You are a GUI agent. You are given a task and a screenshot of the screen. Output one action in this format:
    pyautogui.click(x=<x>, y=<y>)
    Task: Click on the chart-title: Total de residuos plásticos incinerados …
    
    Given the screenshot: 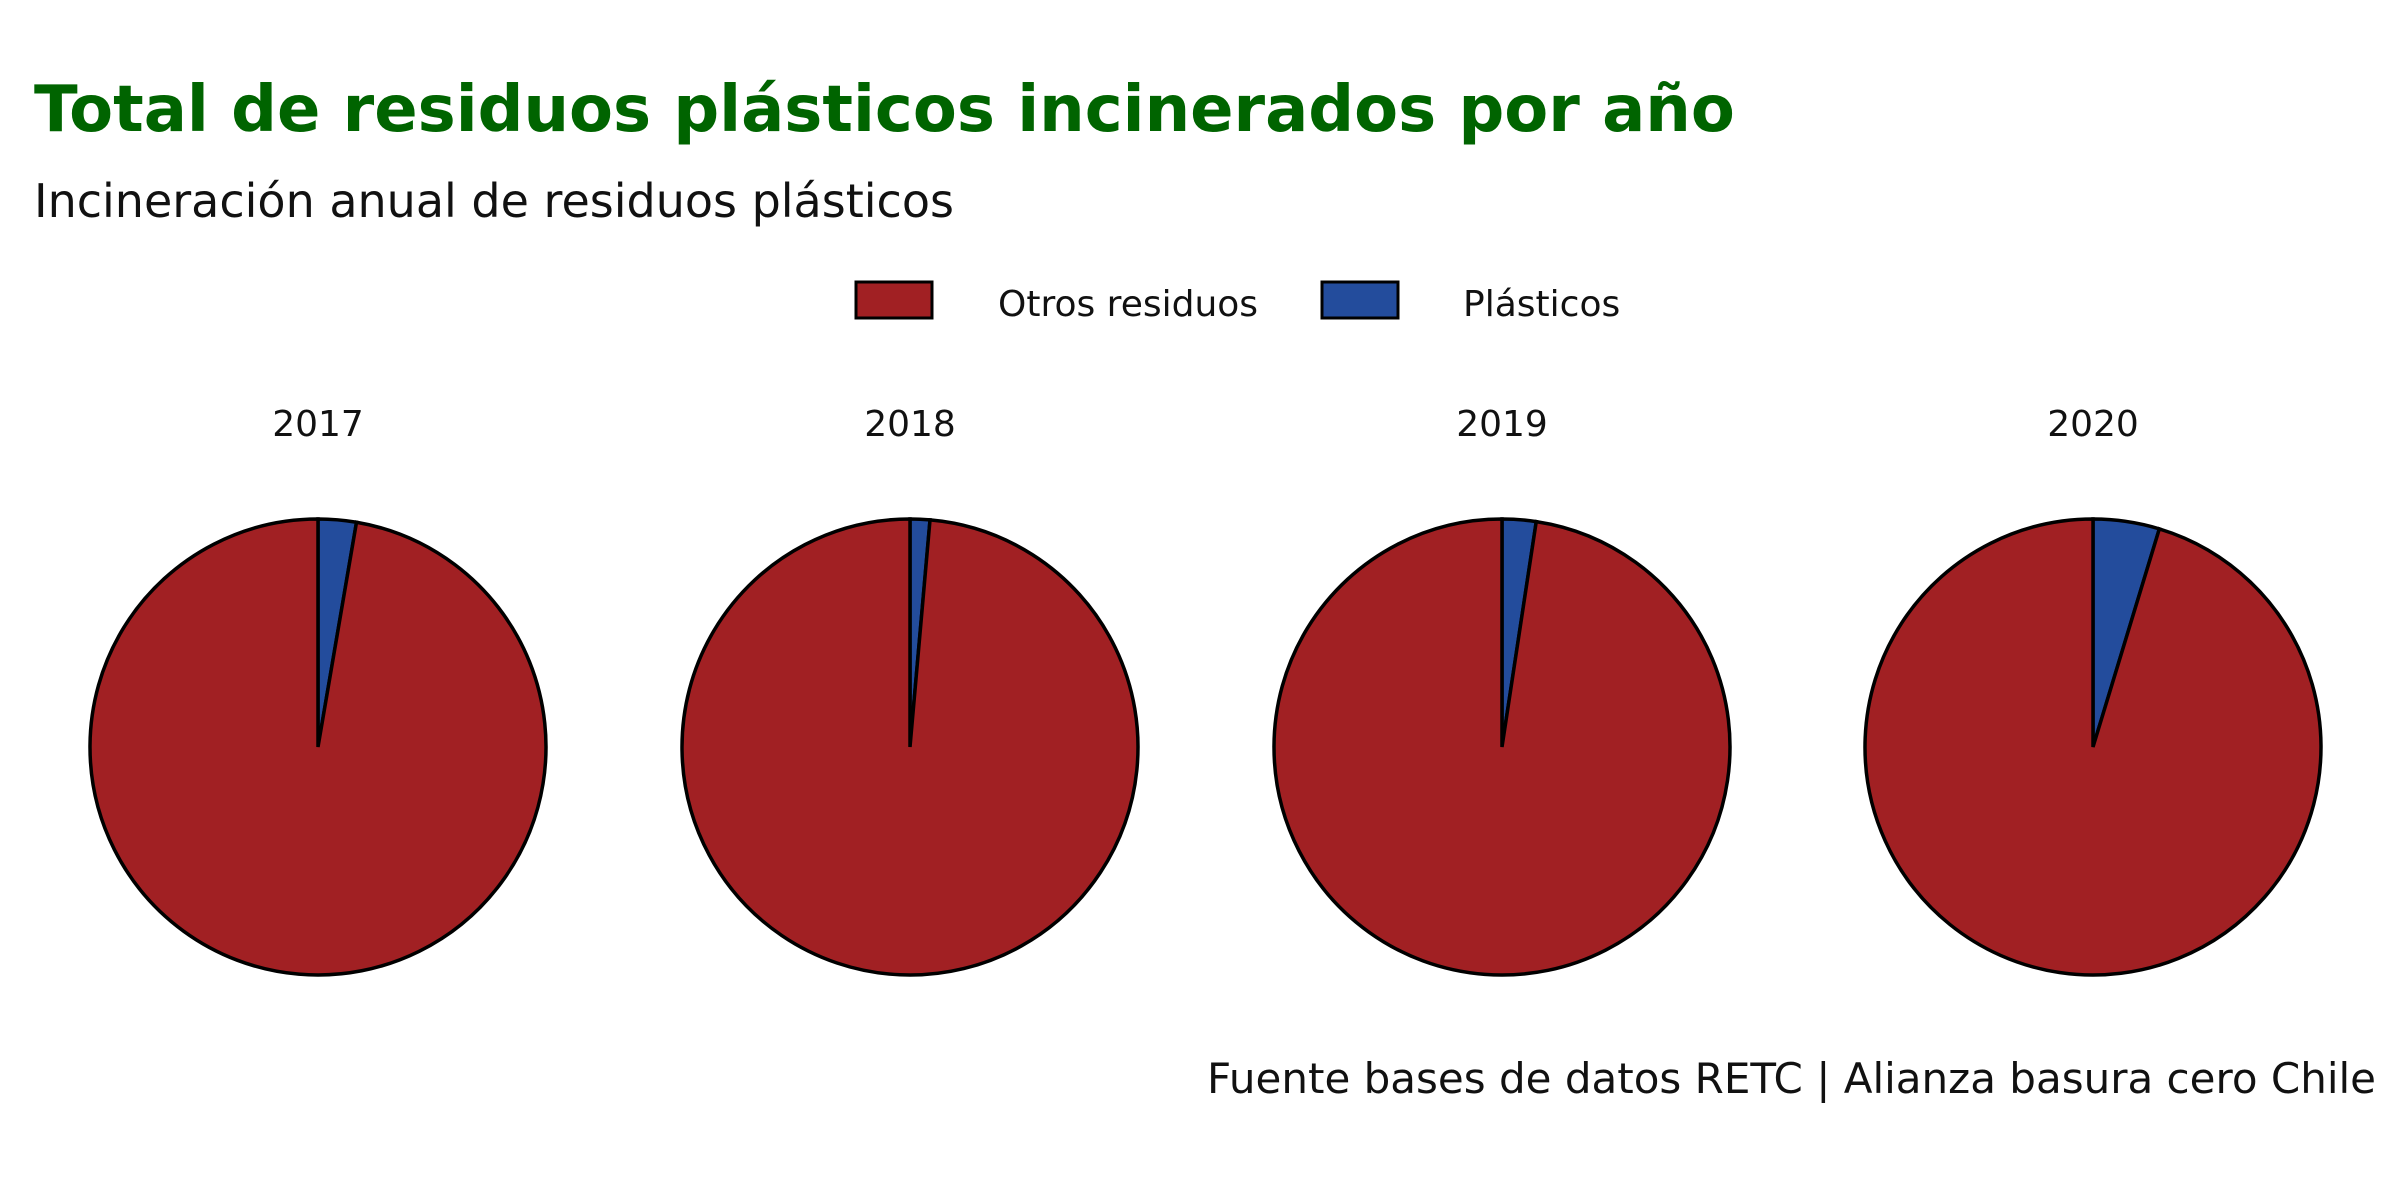 What is the action you would take?
    pyautogui.click(x=884, y=110)
    